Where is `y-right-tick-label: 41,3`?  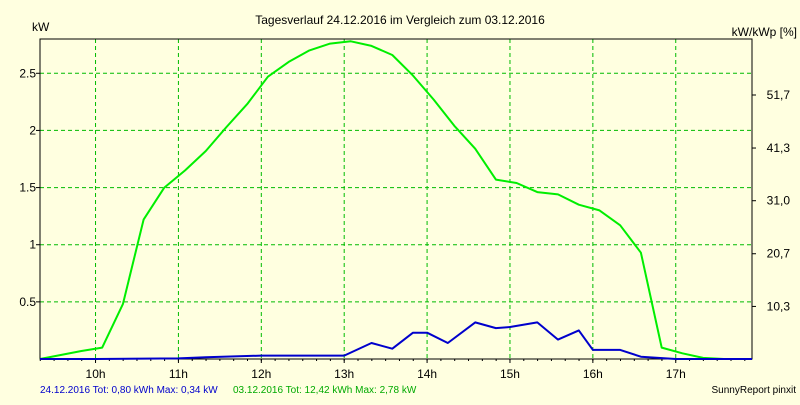 y-right-tick-label: 41,3 is located at coordinates (779, 148).